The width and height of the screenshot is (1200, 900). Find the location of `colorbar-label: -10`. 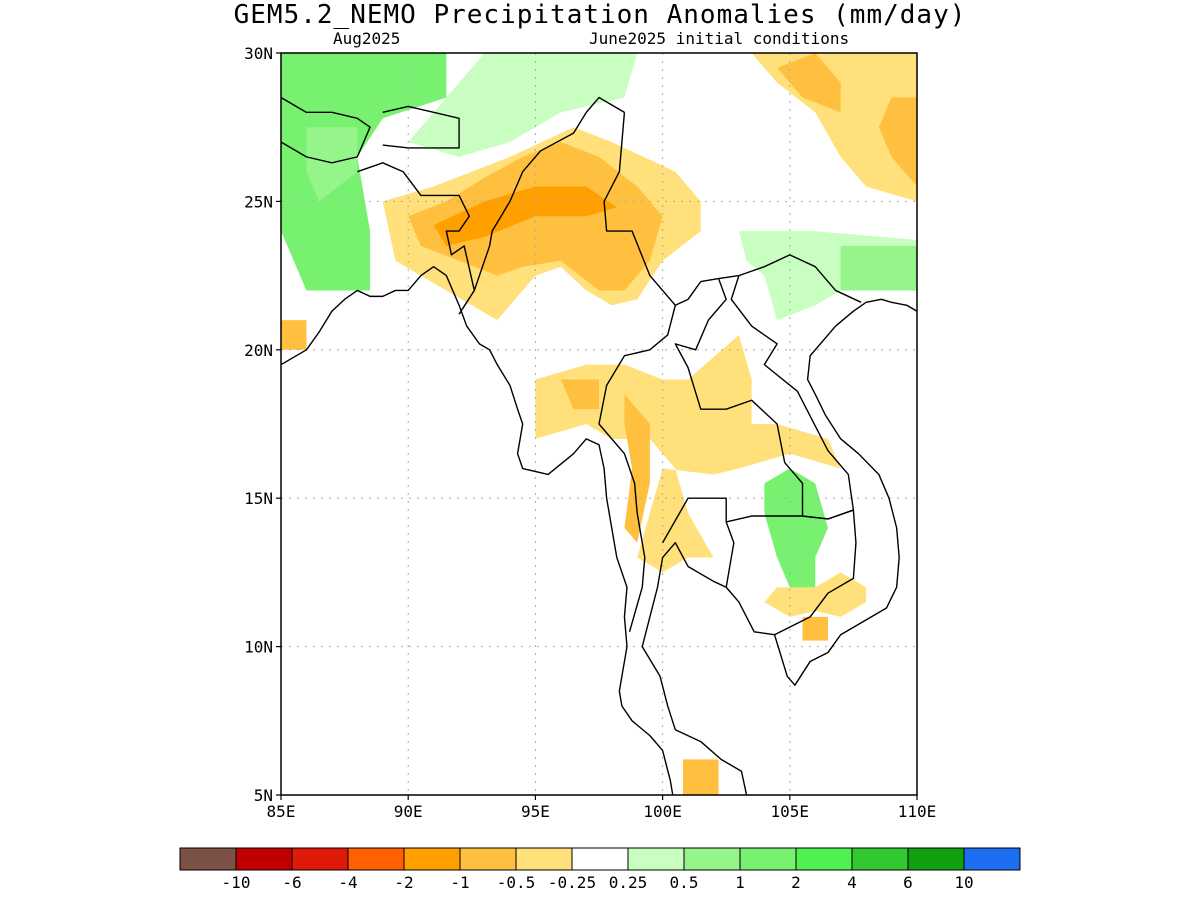

colorbar-label: -10 is located at coordinates (236, 882).